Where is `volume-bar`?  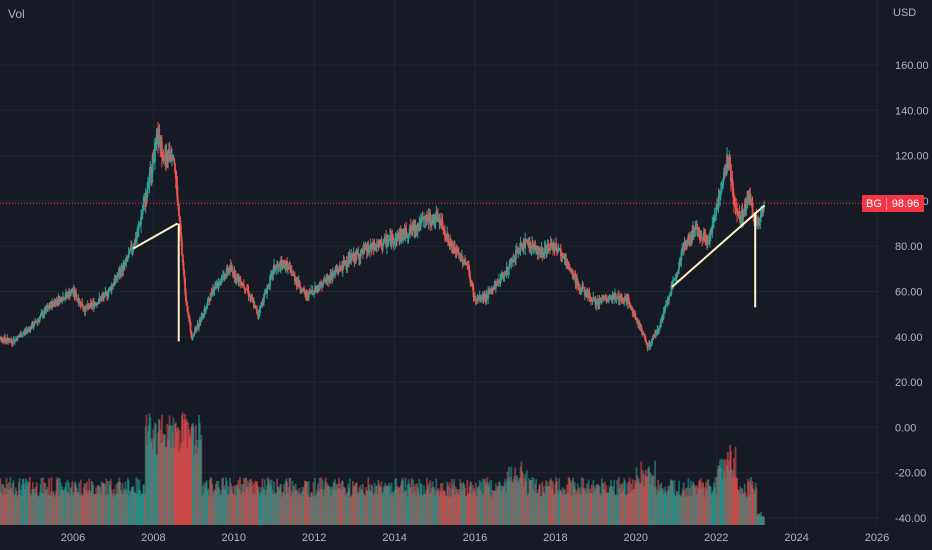 volume-bar is located at coordinates (756, 506).